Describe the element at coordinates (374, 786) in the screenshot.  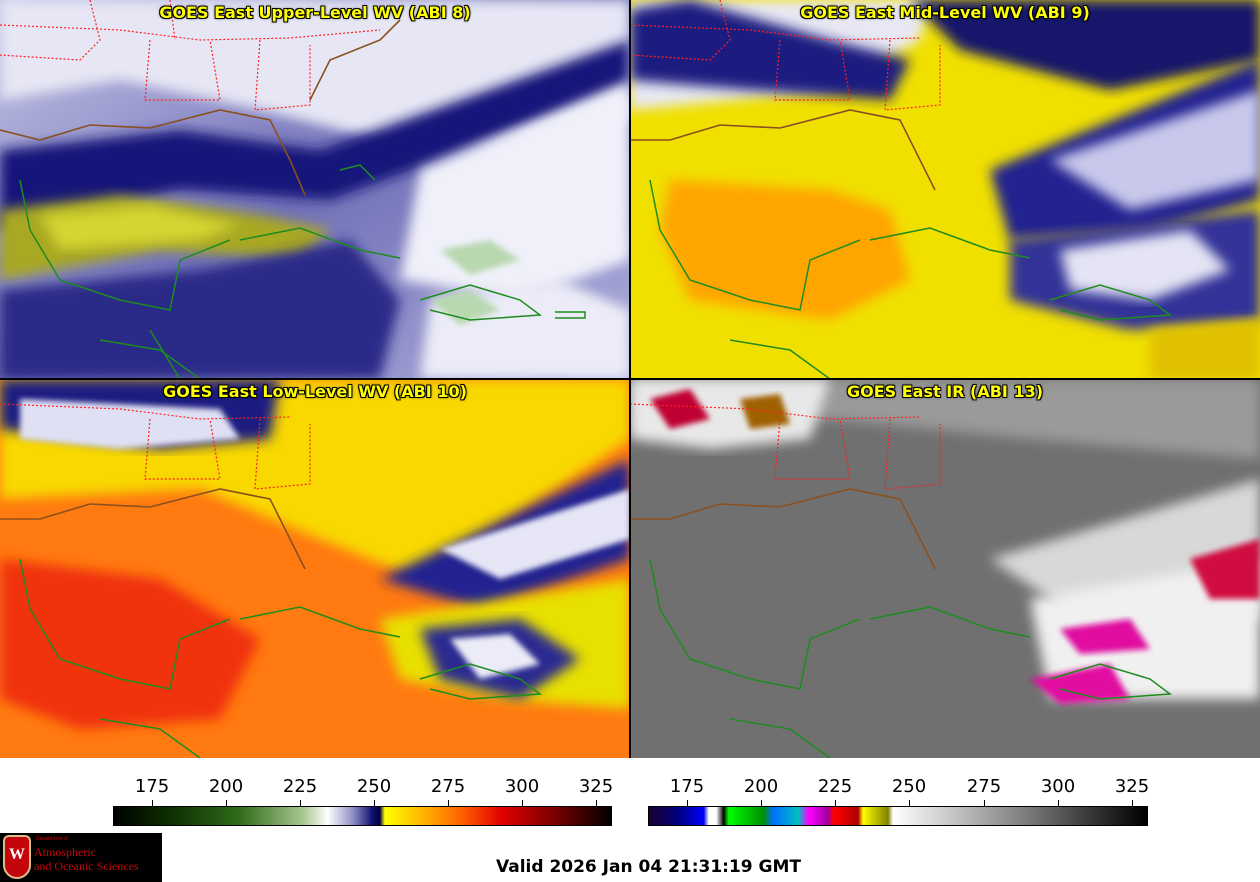
I see `wv-tick-label: 250` at that location.